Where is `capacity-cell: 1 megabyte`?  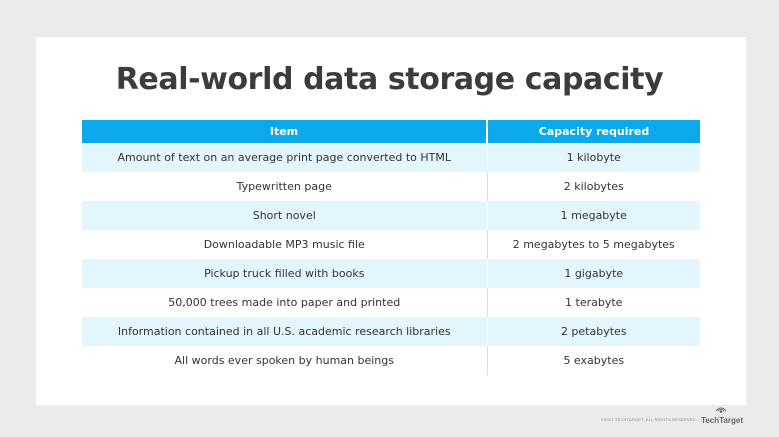
capacity-cell: 1 megabyte is located at coordinates (593, 215).